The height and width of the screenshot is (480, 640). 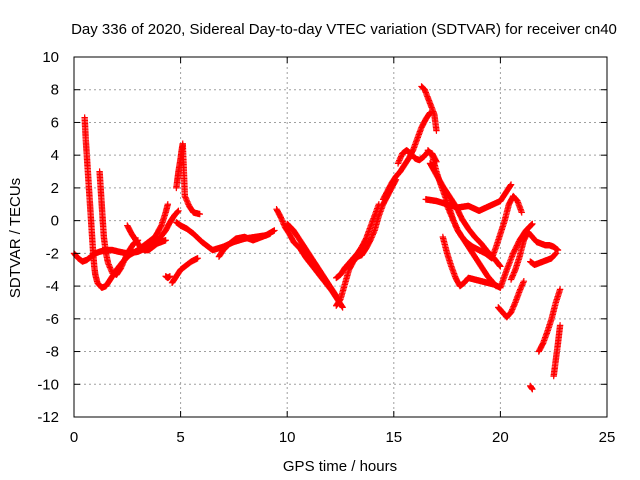 What do you see at coordinates (52, 253) in the screenshot?
I see `y-tick-label: -2` at bounding box center [52, 253].